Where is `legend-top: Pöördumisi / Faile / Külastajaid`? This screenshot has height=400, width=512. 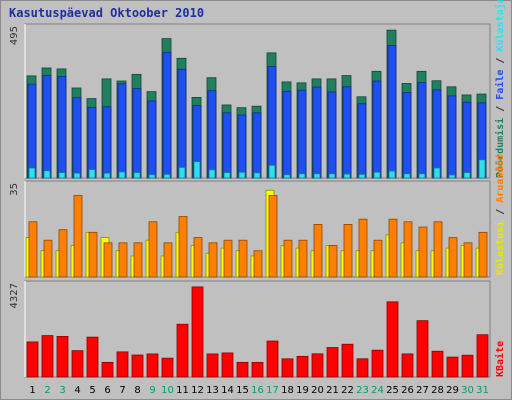 legend-top: Pöördumisi / Faile / Külastajaid is located at coordinates (500, 89).